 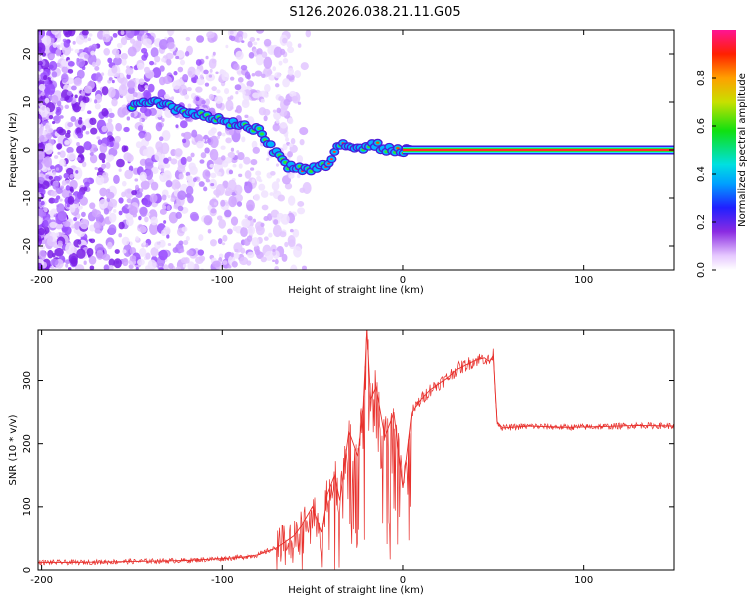 What do you see at coordinates (398, 148) in the screenshot?
I see `spectrogram-ridge-max` at bounding box center [398, 148].